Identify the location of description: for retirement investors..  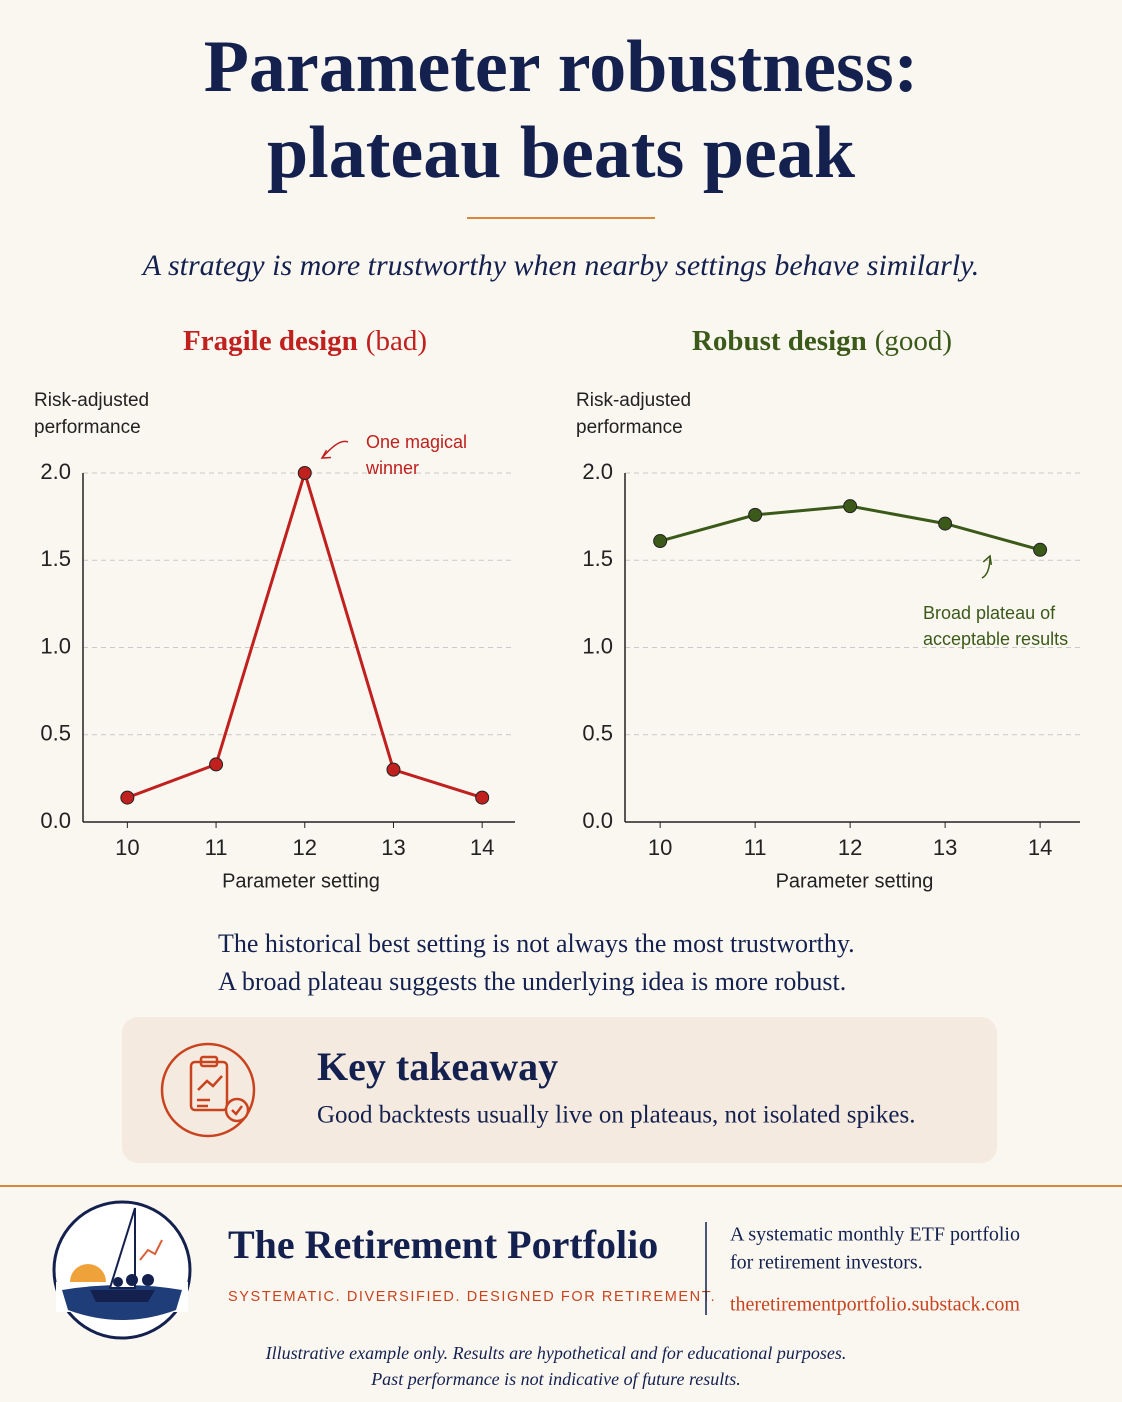
(826, 1263).